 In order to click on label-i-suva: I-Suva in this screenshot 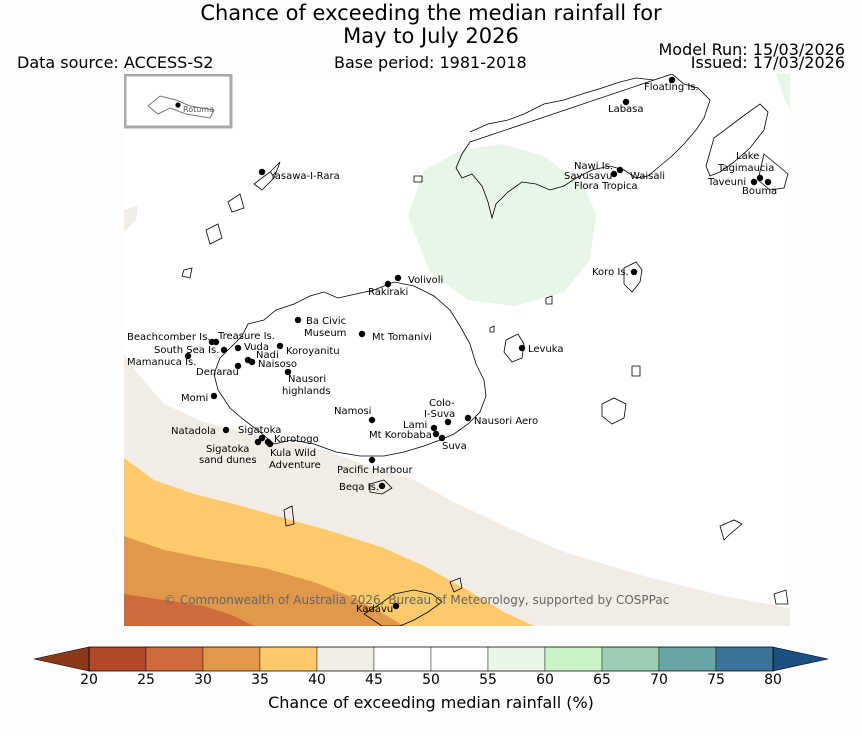, I will do `click(439, 414)`.